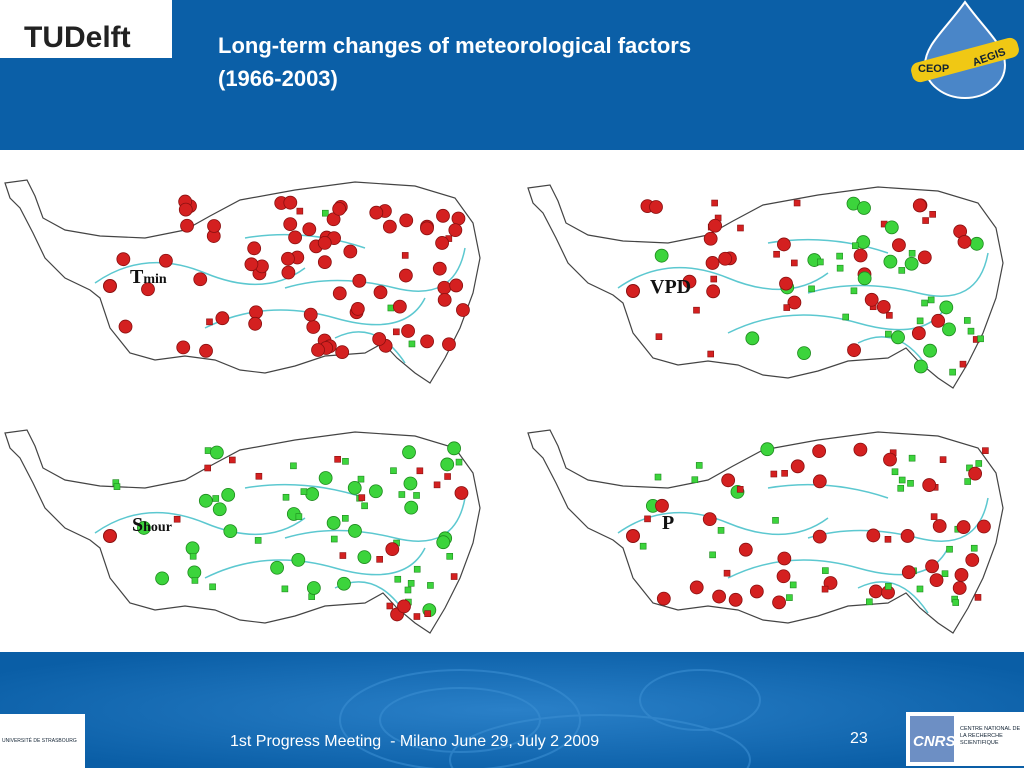 This screenshot has height=768, width=1024. Describe the element at coordinates (668, 523) in the screenshot. I see `map-label: P` at that location.